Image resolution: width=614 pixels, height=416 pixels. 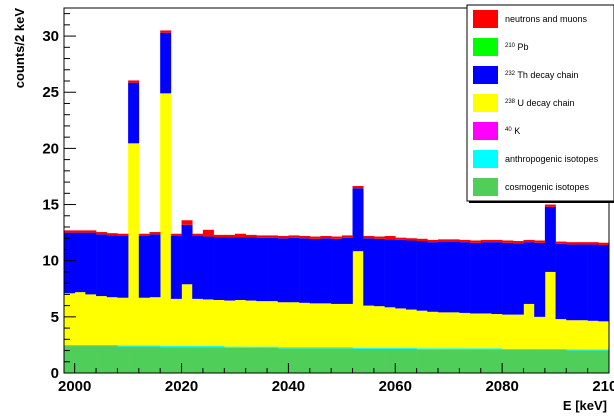 I want to click on bar-u238-2046, so click(x=326, y=325).